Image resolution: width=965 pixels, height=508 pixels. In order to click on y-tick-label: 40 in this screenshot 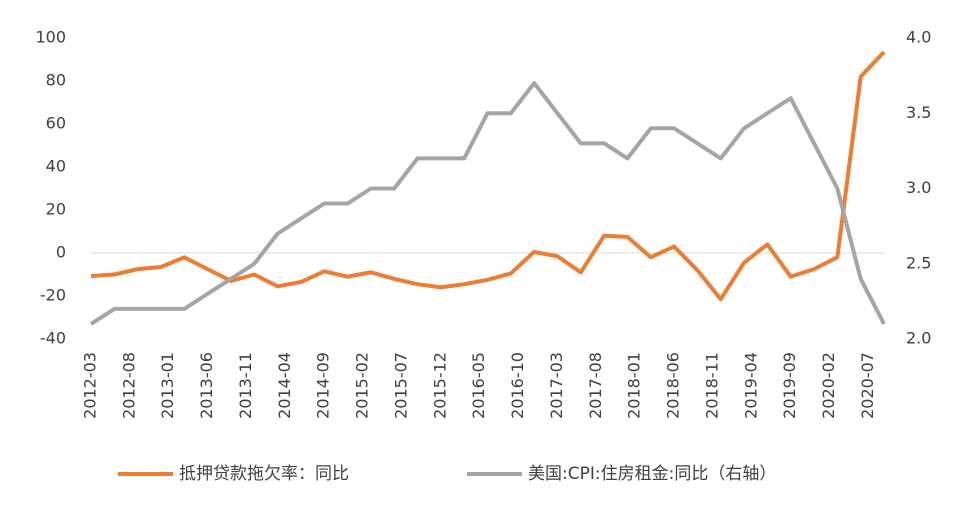, I will do `click(56, 166)`.